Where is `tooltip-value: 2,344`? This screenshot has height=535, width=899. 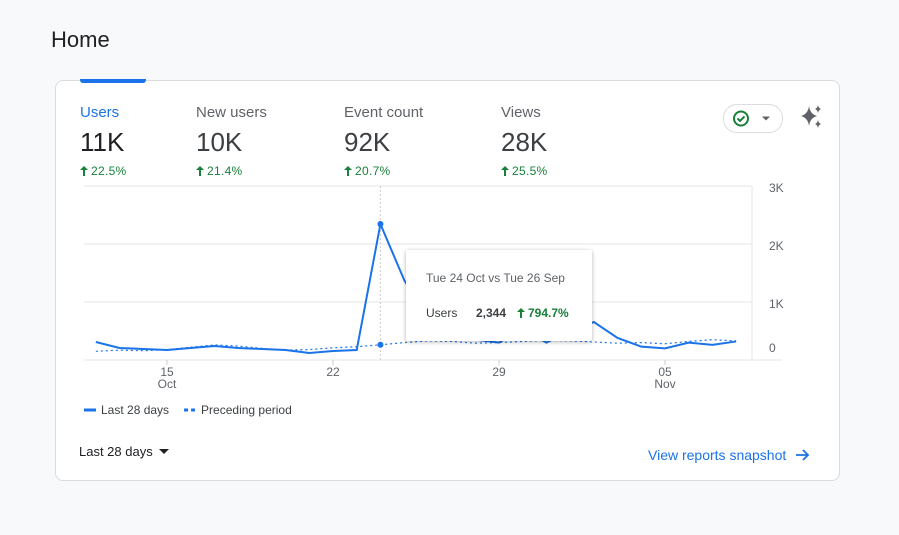 tooltip-value: 2,344 is located at coordinates (491, 313).